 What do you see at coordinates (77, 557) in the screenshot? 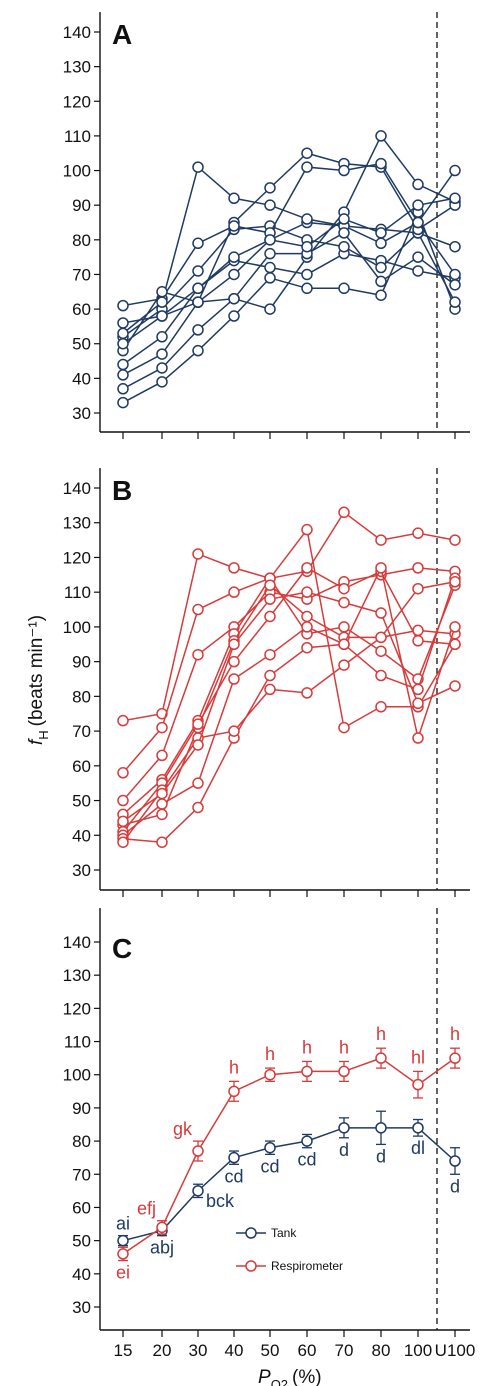
I see `y-tick-label: 120` at bounding box center [77, 557].